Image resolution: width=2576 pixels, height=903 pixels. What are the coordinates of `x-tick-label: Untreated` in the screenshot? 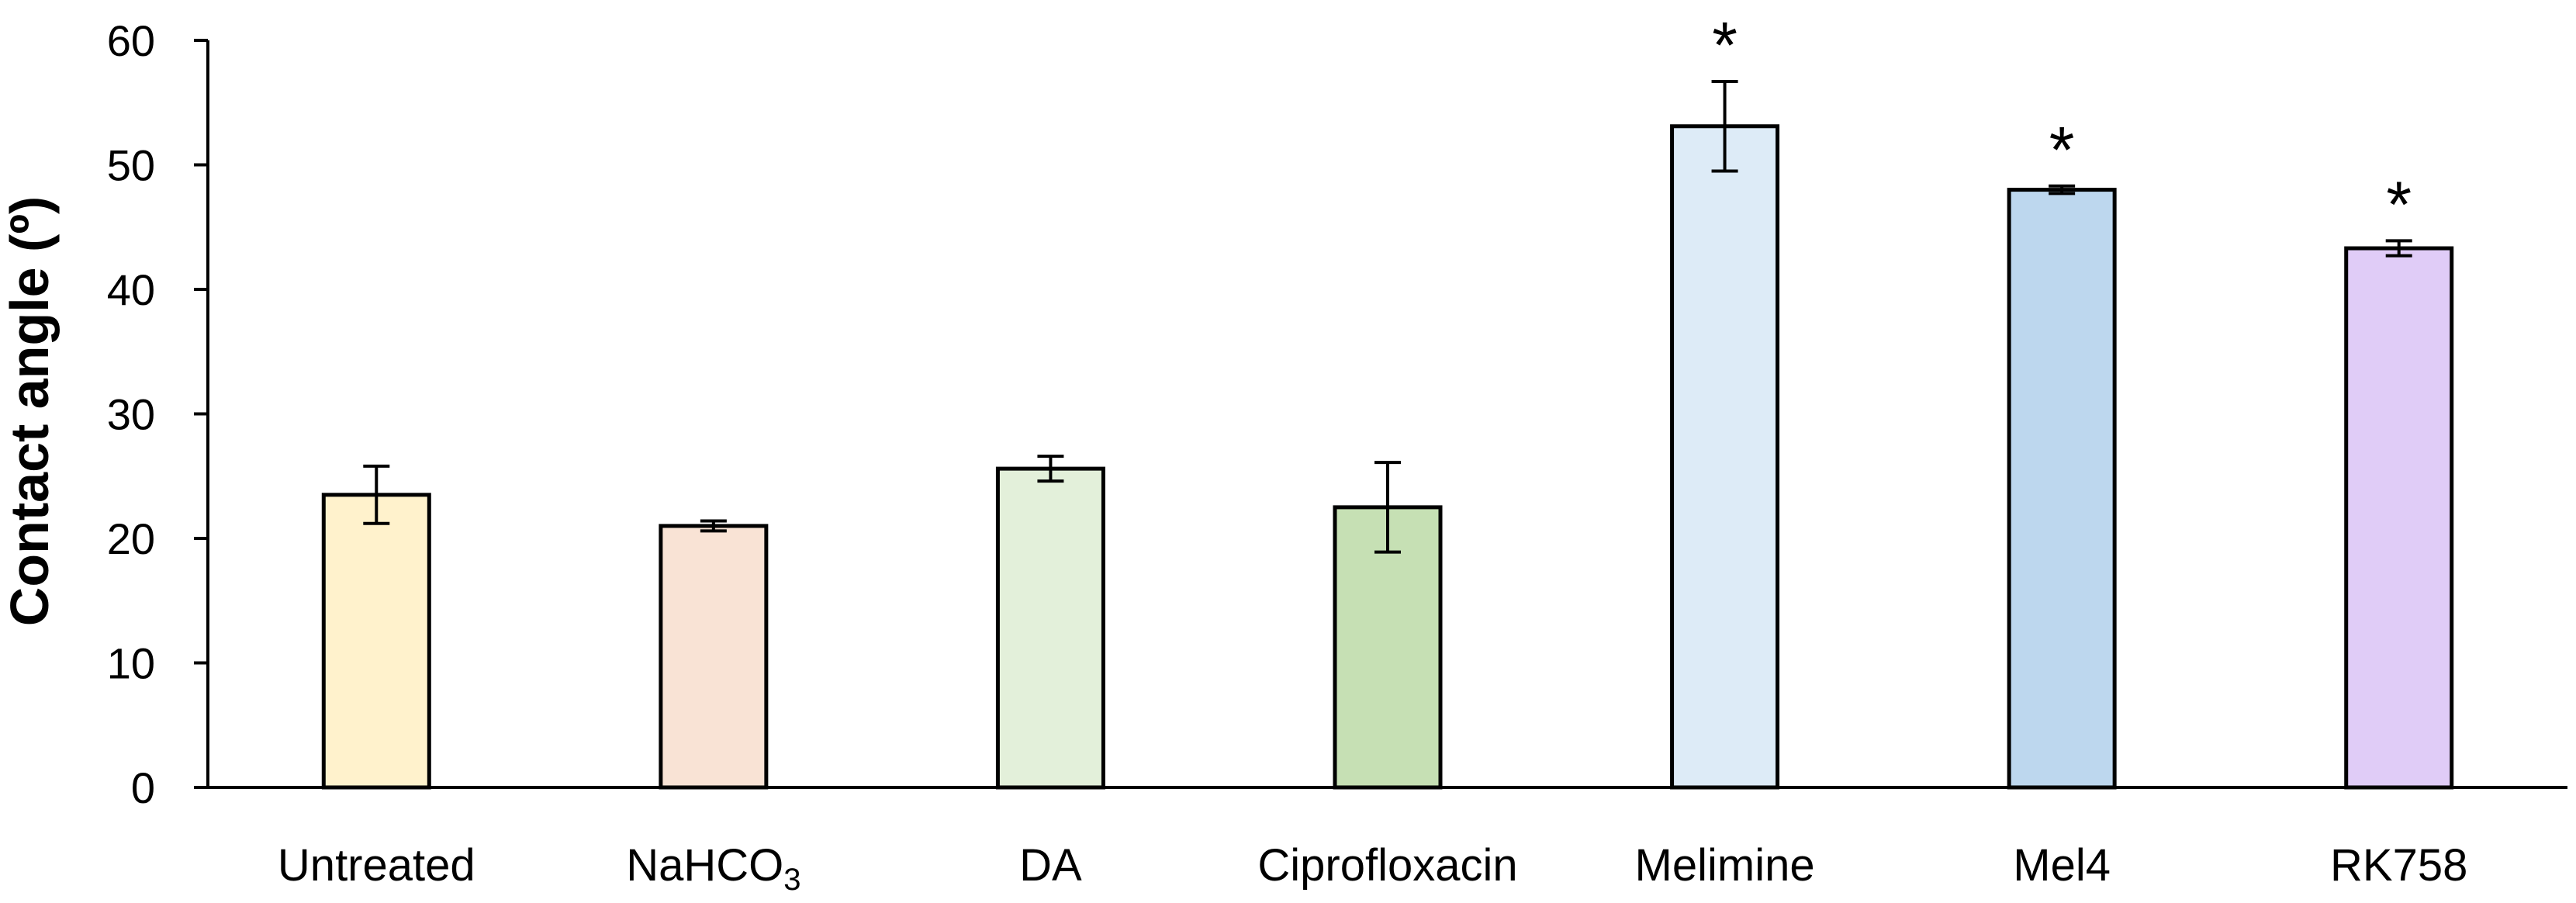 It's located at (376, 866).